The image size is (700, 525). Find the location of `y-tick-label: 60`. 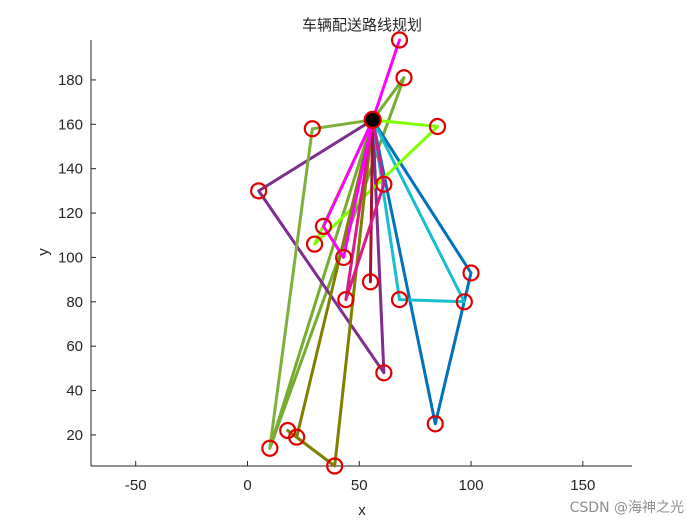

y-tick-label: 60 is located at coordinates (74, 346).